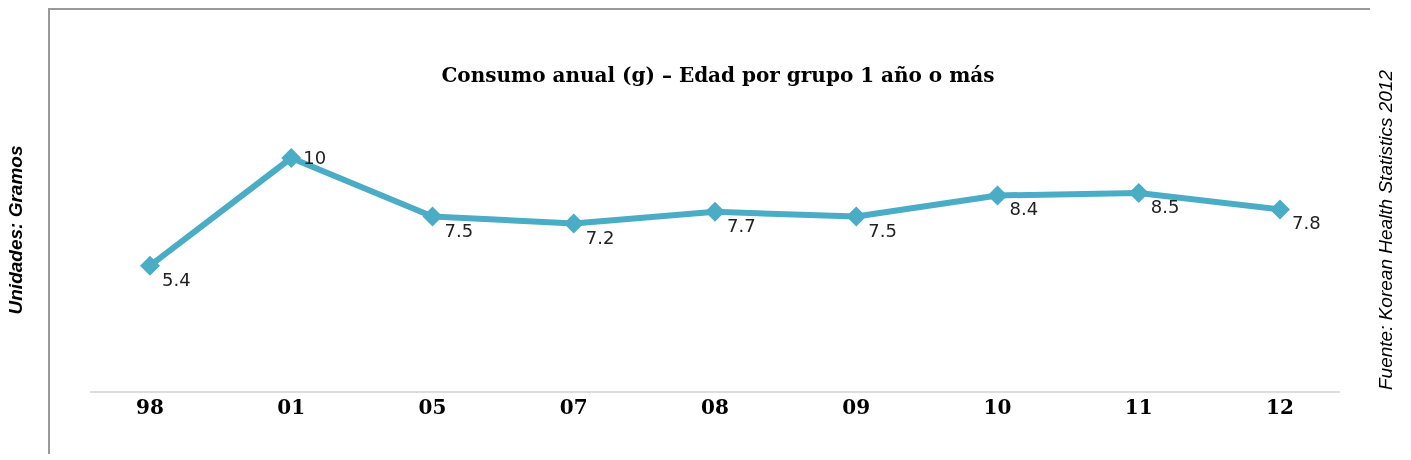  I want to click on x-tick-label: 08, so click(715, 407).